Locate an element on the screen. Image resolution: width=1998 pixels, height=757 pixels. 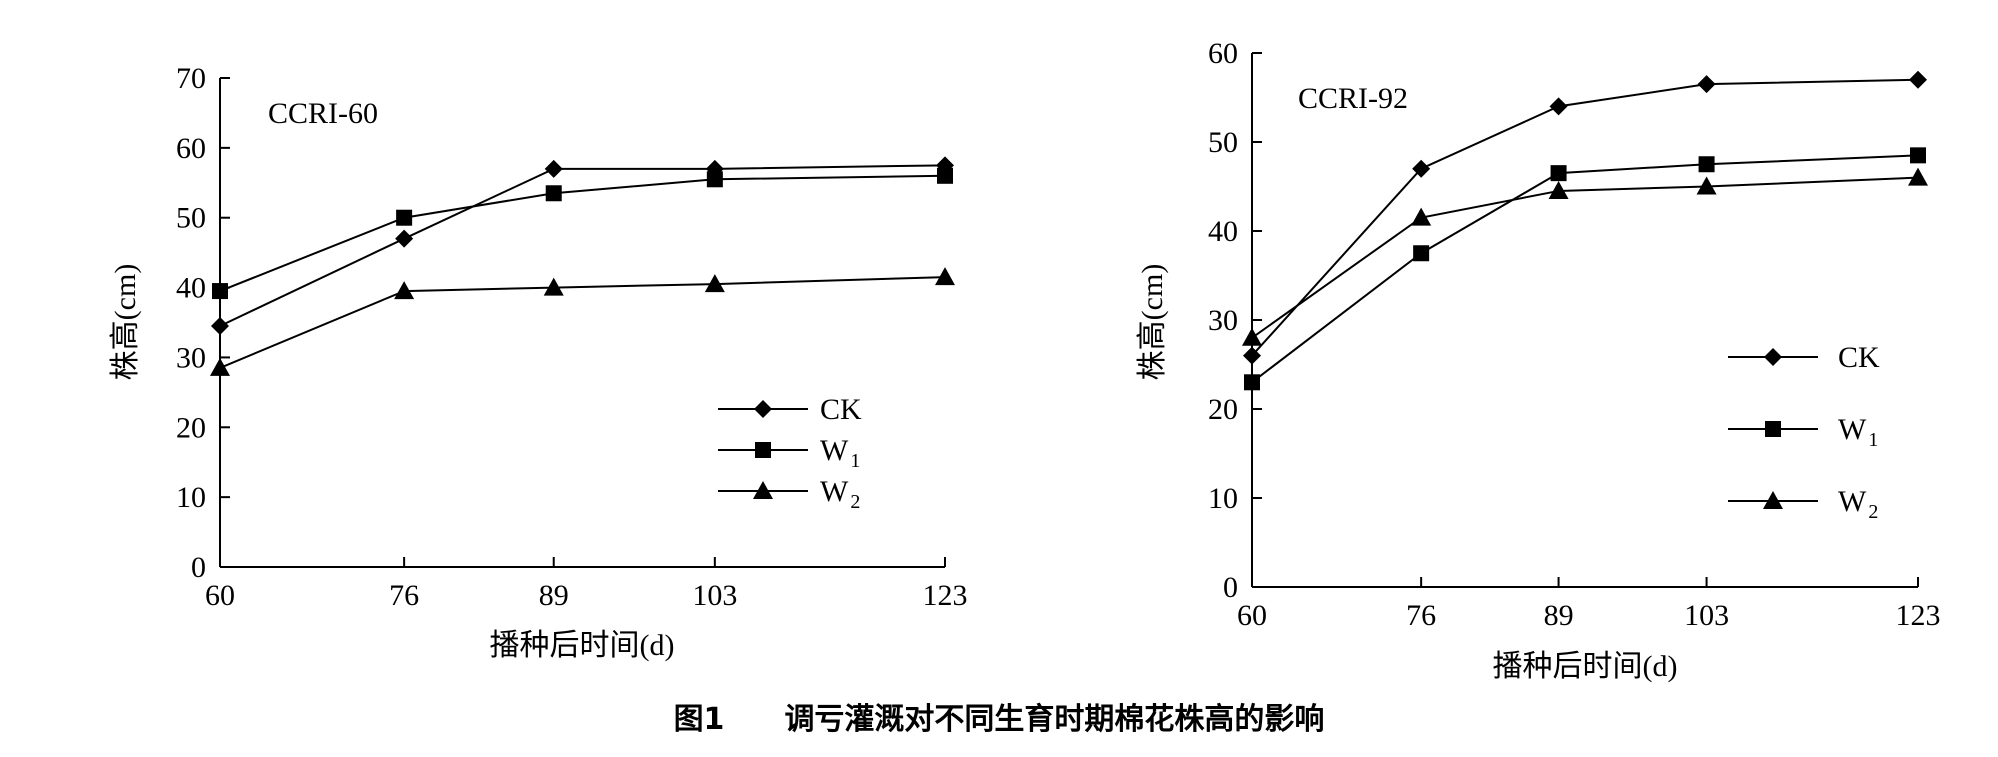
figure-caption-text: 调亏灌溉对不同生育时期棉花株高的影响 is located at coordinates (1054, 719).